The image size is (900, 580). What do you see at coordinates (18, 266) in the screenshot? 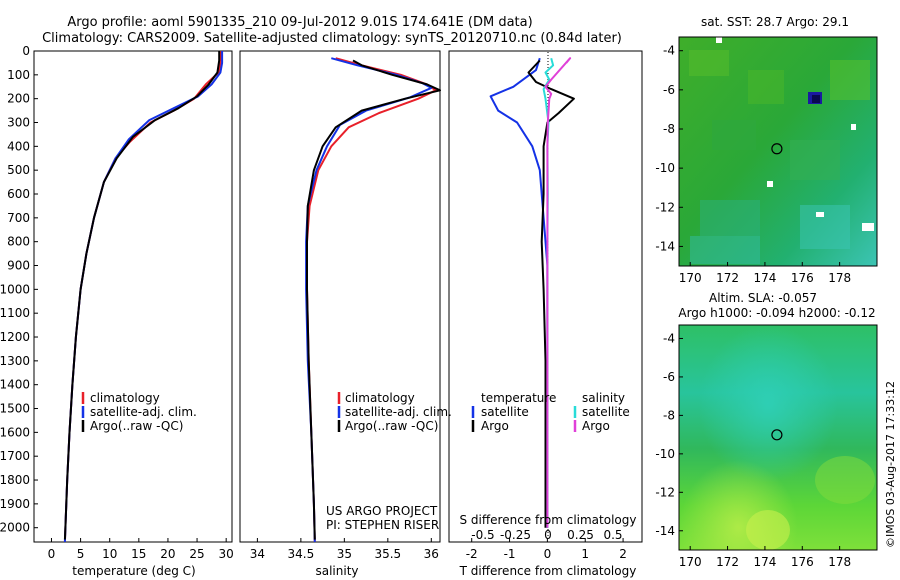
I see `depth-tick-label: 900` at bounding box center [18, 266].